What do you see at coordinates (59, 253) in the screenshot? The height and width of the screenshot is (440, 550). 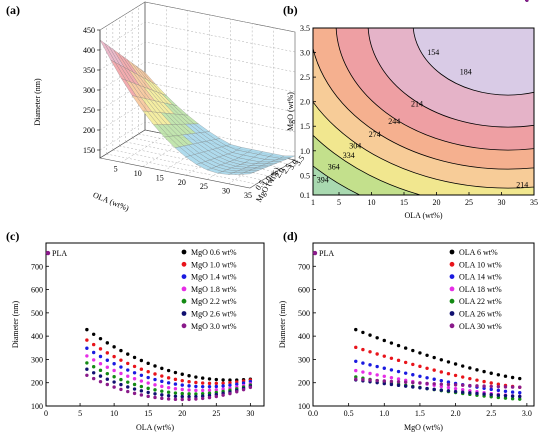 I see `reference-label: PLA` at bounding box center [59, 253].